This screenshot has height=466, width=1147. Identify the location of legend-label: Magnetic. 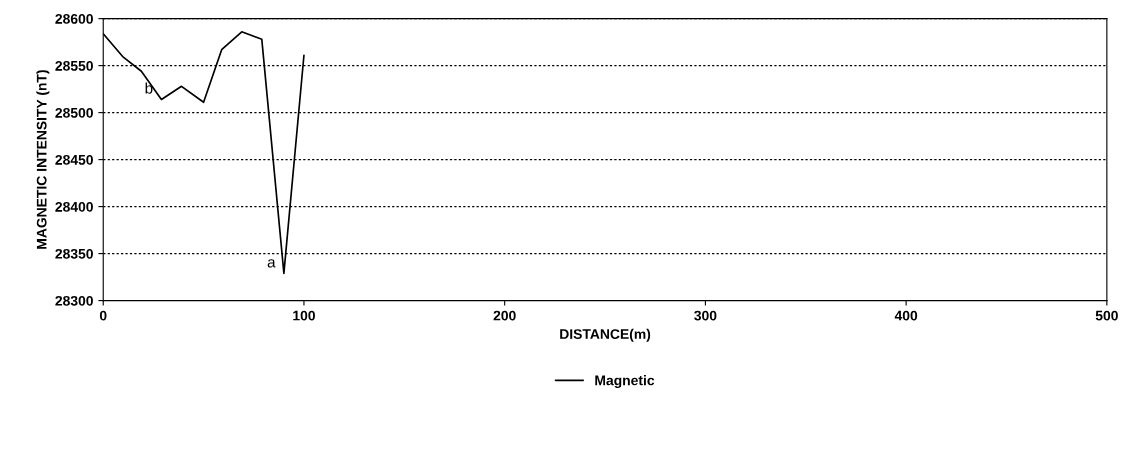
(625, 382).